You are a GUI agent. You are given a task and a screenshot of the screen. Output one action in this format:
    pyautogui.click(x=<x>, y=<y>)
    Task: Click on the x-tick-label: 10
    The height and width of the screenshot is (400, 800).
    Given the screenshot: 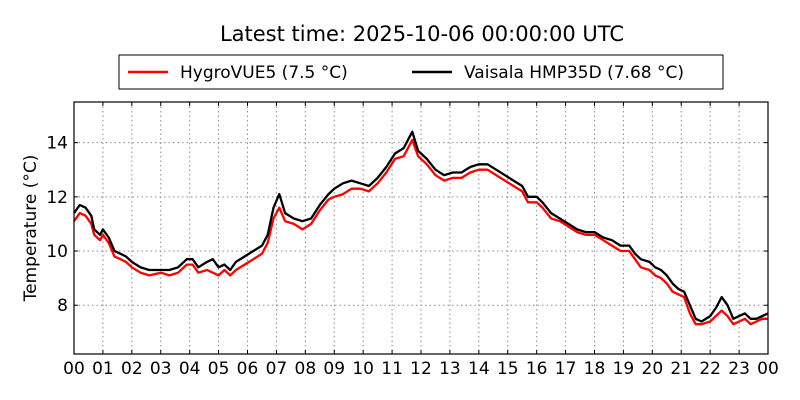 What is the action you would take?
    pyautogui.click(x=363, y=369)
    